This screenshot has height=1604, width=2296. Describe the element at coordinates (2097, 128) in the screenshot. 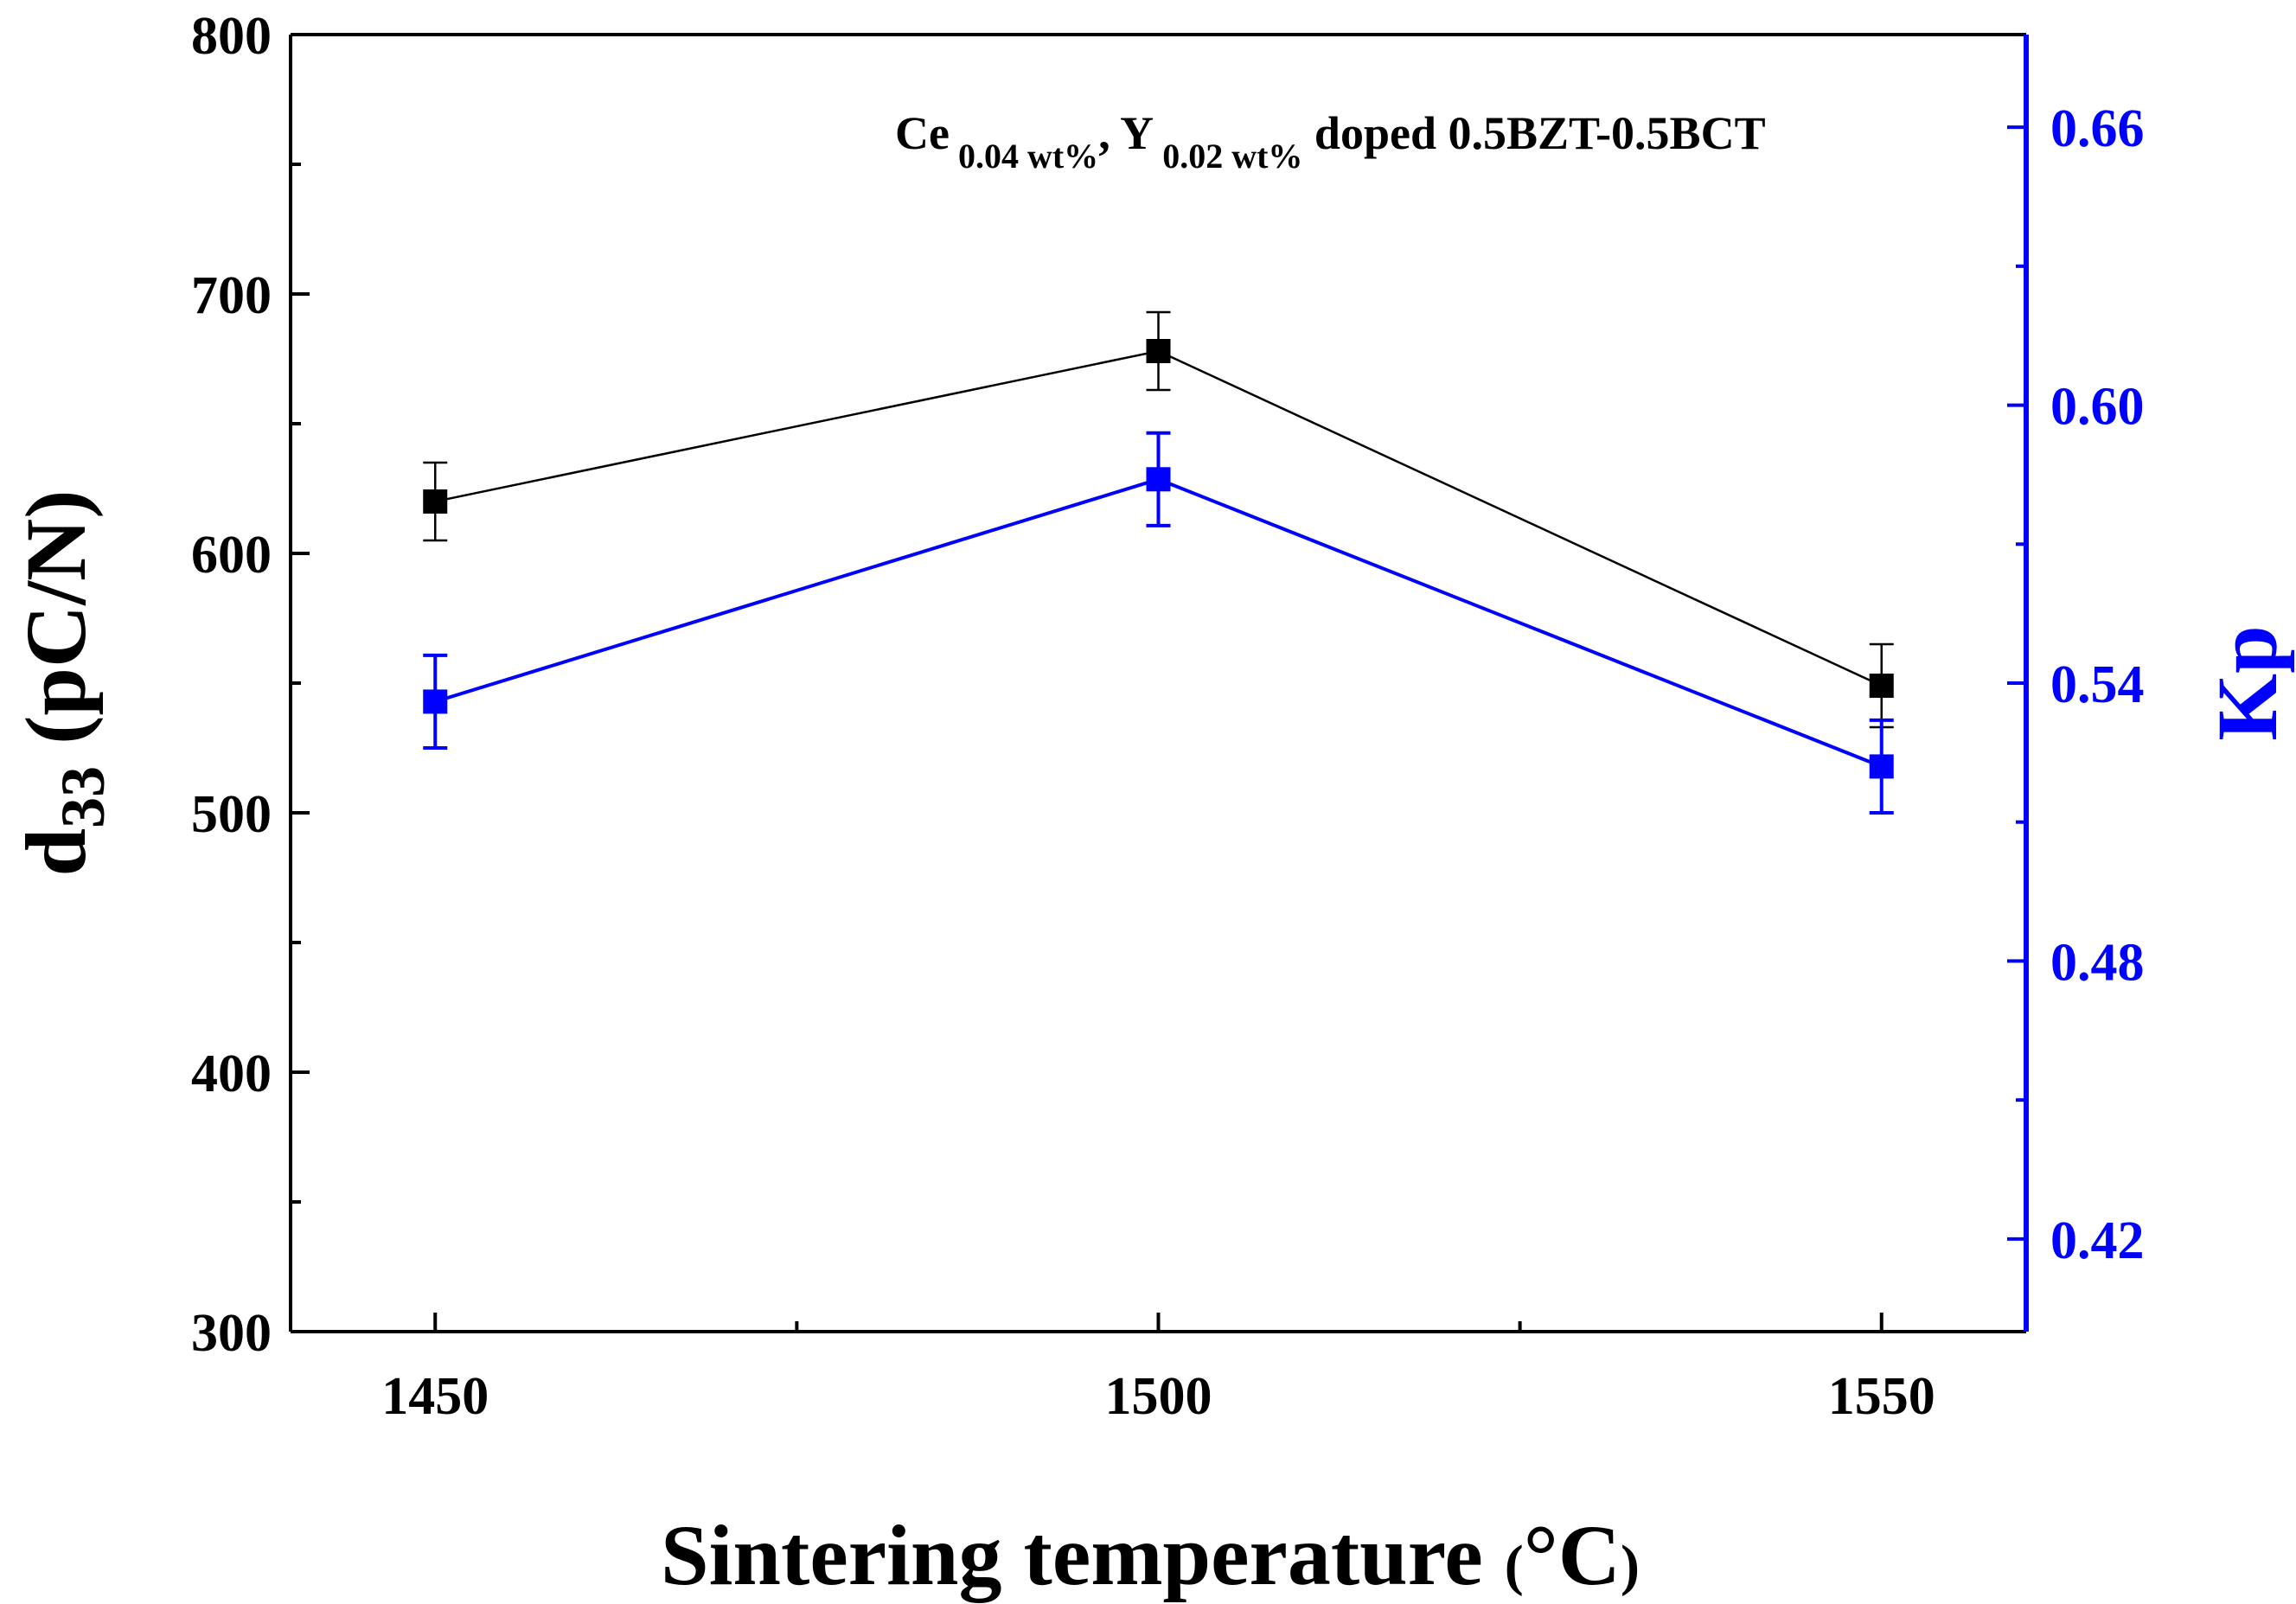

I see `y-right-tick-label: 0.66` at that location.